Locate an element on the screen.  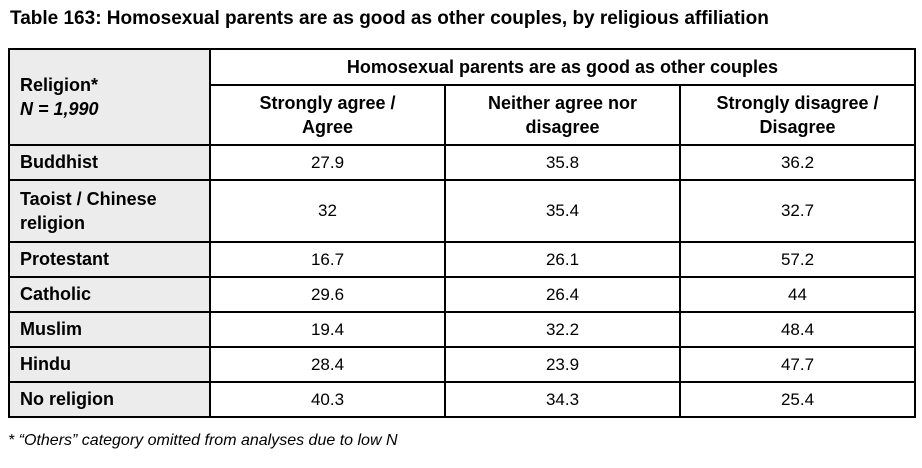
religion-label: Catholic is located at coordinates (109, 294).